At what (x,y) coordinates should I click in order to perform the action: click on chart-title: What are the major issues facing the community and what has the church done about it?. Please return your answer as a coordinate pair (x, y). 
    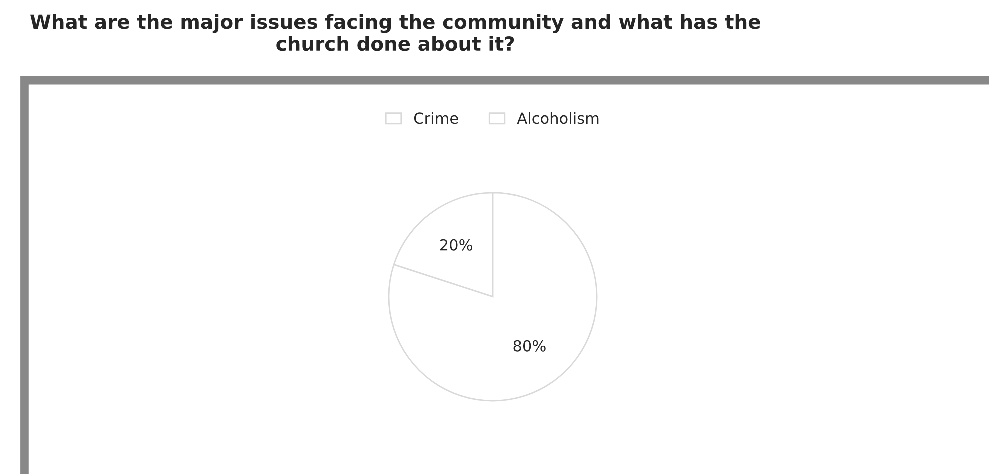
    Looking at the image, I should click on (395, 33).